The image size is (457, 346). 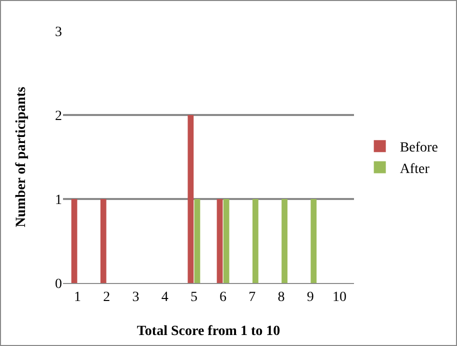 What do you see at coordinates (252, 297) in the screenshot?
I see `x-tick-label: 7` at bounding box center [252, 297].